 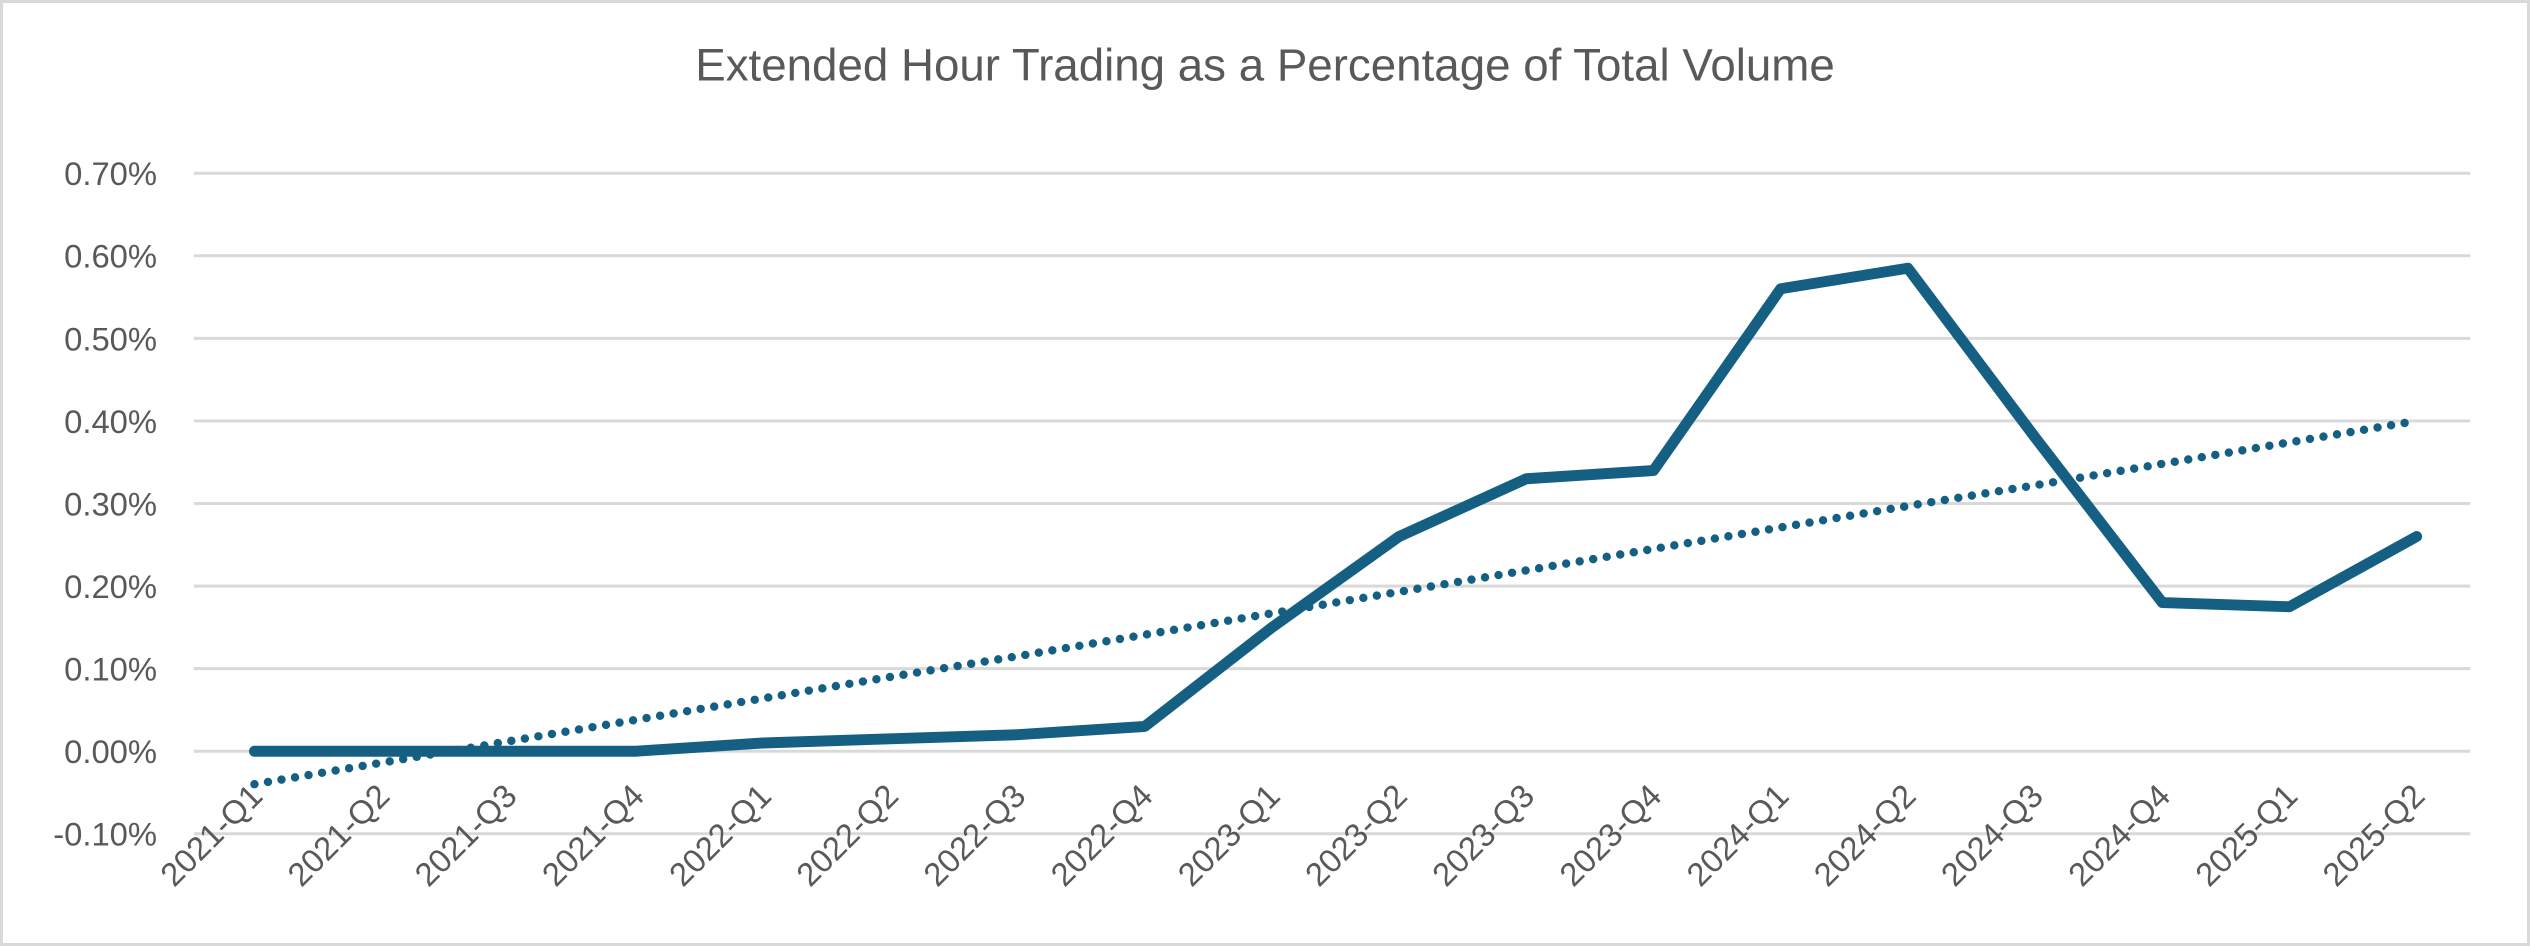 What do you see at coordinates (110, 421) in the screenshot?
I see `y-tick-label: 0.40%` at bounding box center [110, 421].